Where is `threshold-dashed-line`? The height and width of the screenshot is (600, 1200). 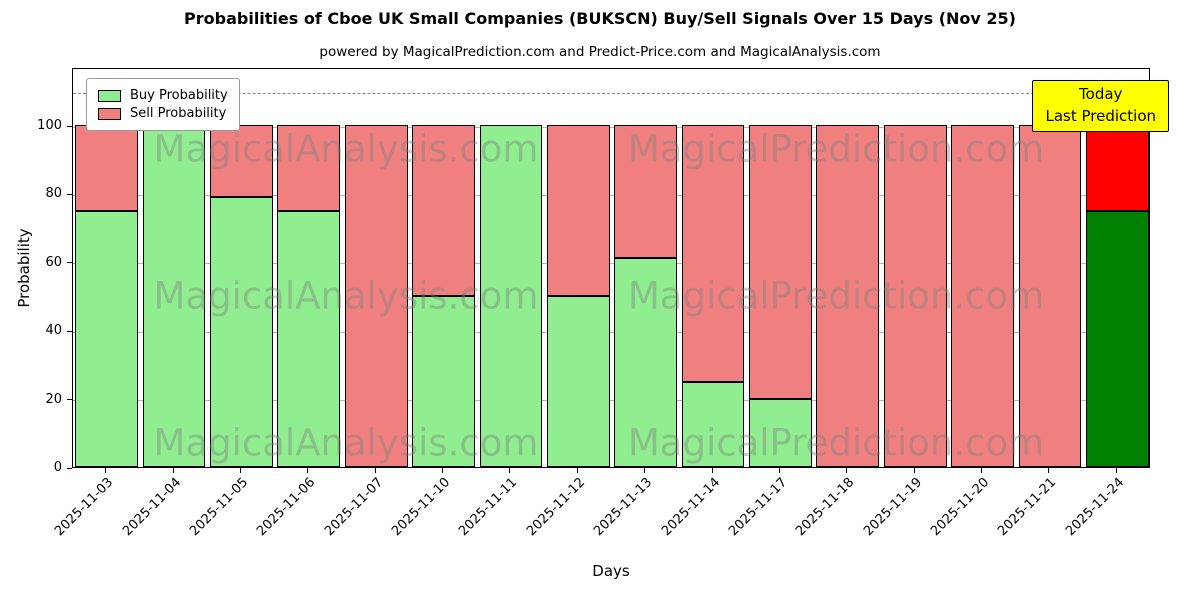 threshold-dashed-line is located at coordinates (611, 93).